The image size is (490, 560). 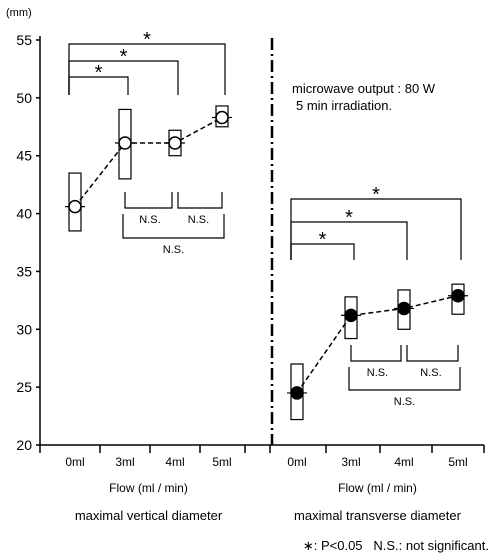 I want to click on y-tick-label: 50, so click(x=24, y=98).